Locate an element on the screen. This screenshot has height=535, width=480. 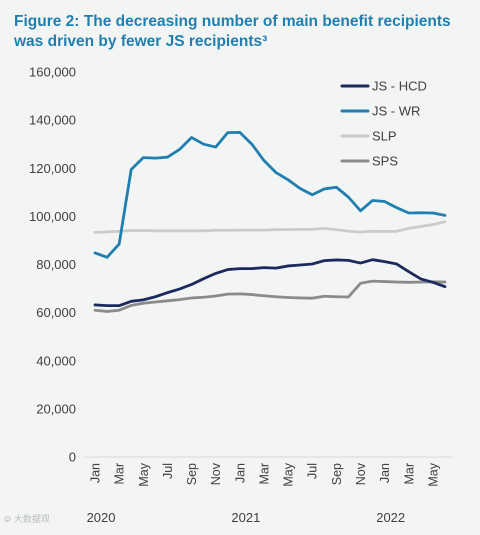
series-line-js-hcd is located at coordinates (270, 283).